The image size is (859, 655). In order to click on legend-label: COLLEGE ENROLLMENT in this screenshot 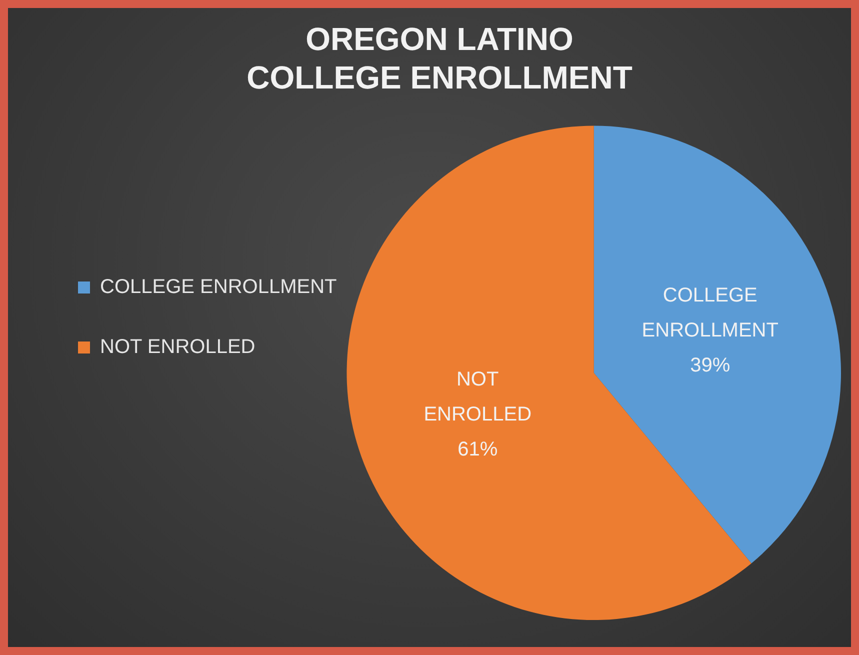, I will do `click(218, 287)`.